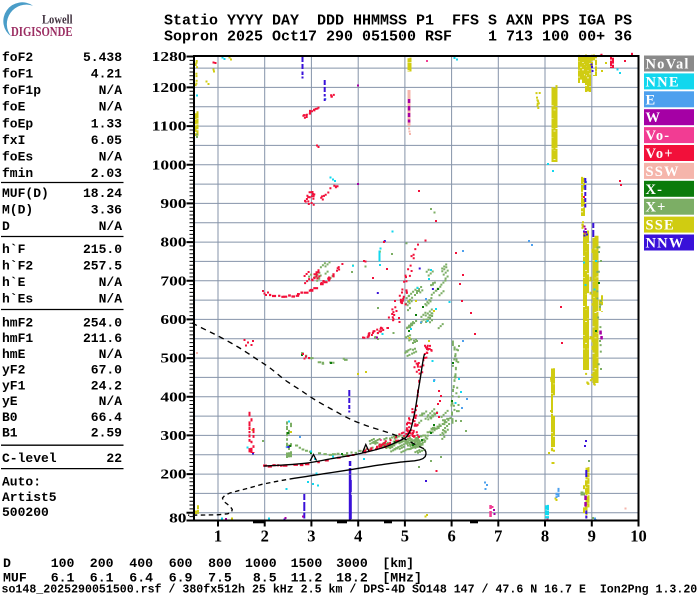  I want to click on svg-text: E, so click(651, 100).